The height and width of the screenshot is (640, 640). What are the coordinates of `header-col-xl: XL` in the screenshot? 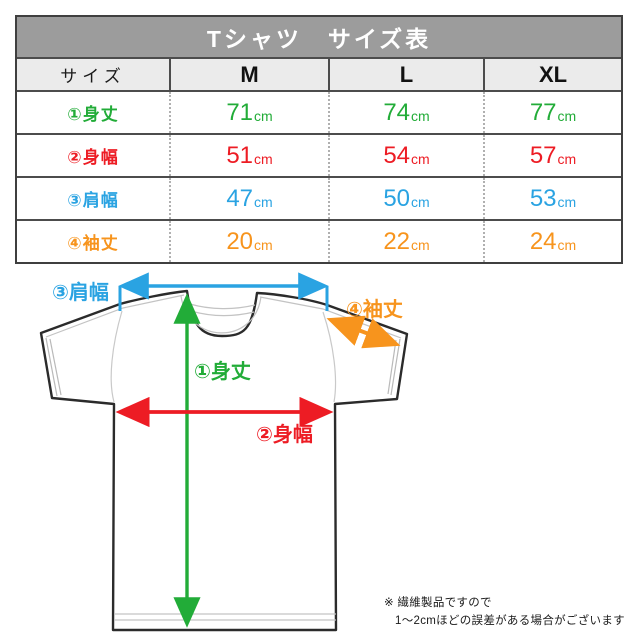 It's located at (552, 74).